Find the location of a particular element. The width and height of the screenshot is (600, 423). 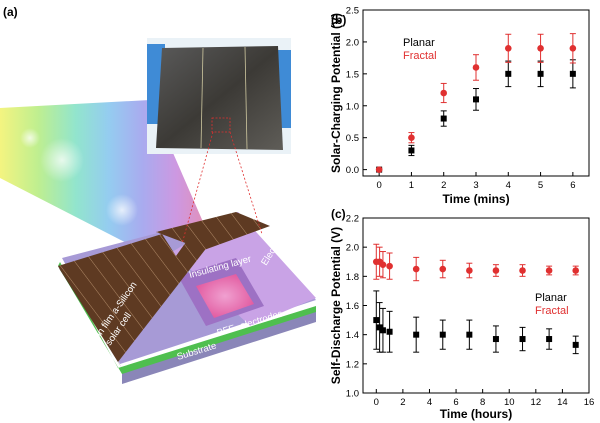

substrate-green-layer is located at coordinates (187, 318).